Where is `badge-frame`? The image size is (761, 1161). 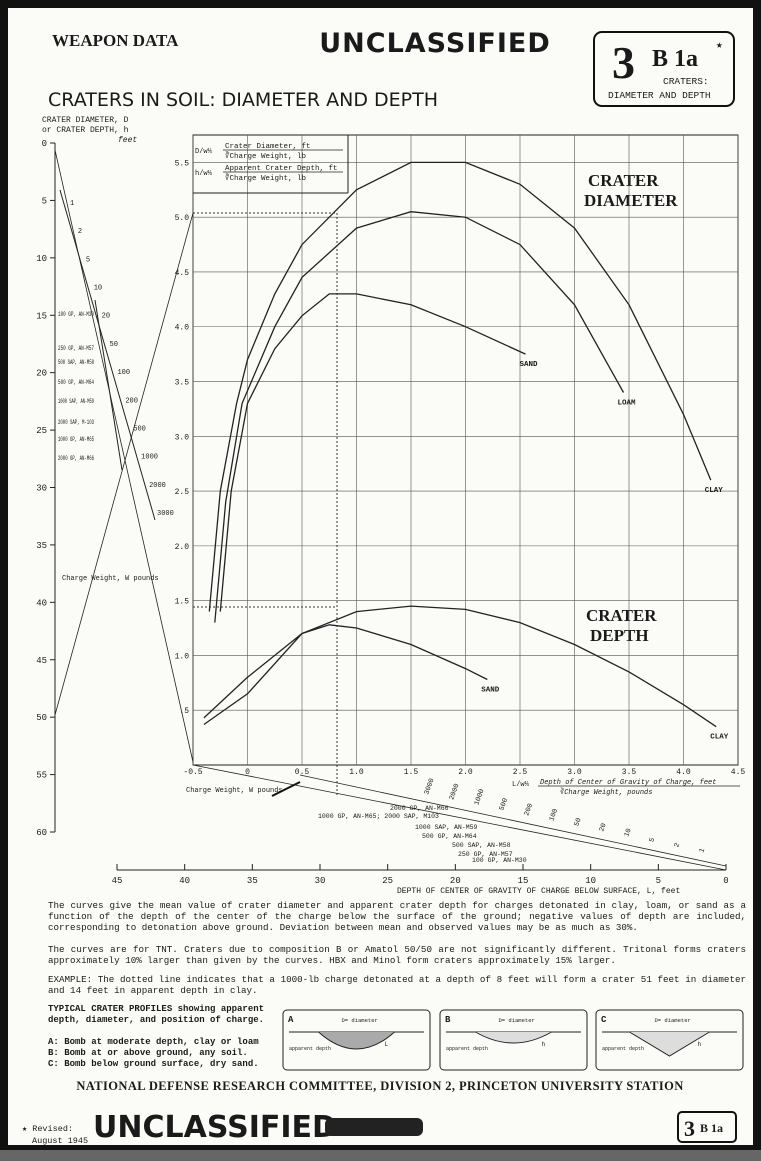
badge-frame is located at coordinates (707, 1127).